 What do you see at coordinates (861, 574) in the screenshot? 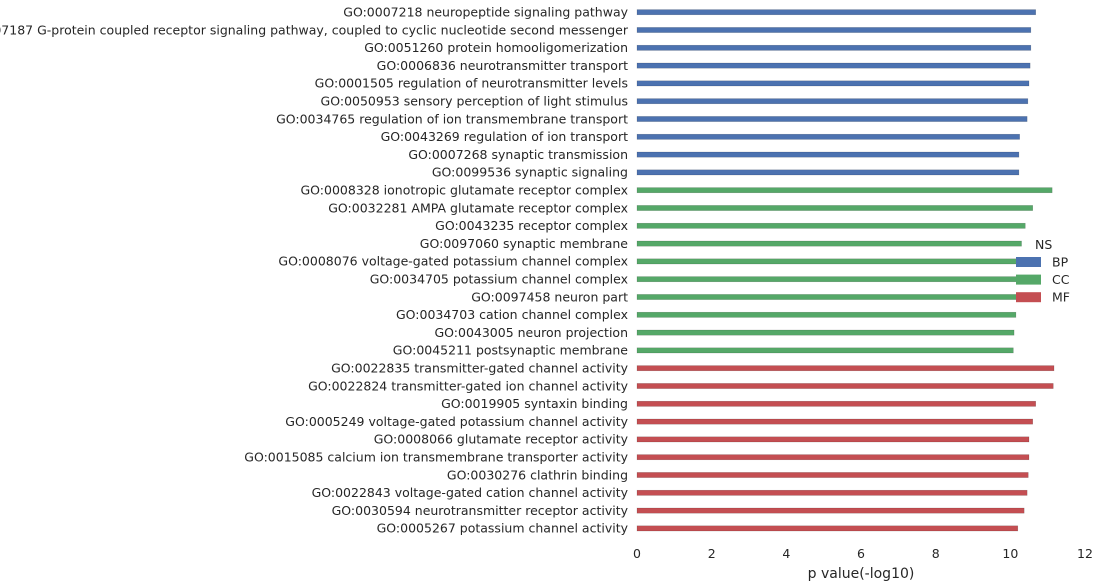
I see `x-axis-label: p value(-log10)` at bounding box center [861, 574].